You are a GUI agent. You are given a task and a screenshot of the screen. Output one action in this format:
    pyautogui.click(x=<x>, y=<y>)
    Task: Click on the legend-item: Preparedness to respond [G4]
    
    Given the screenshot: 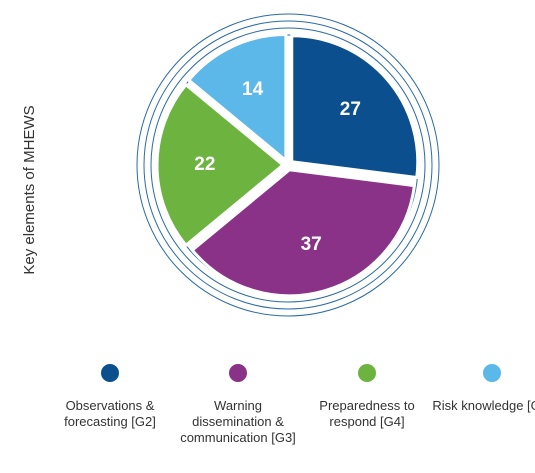 What is the action you would take?
    pyautogui.click(x=367, y=397)
    